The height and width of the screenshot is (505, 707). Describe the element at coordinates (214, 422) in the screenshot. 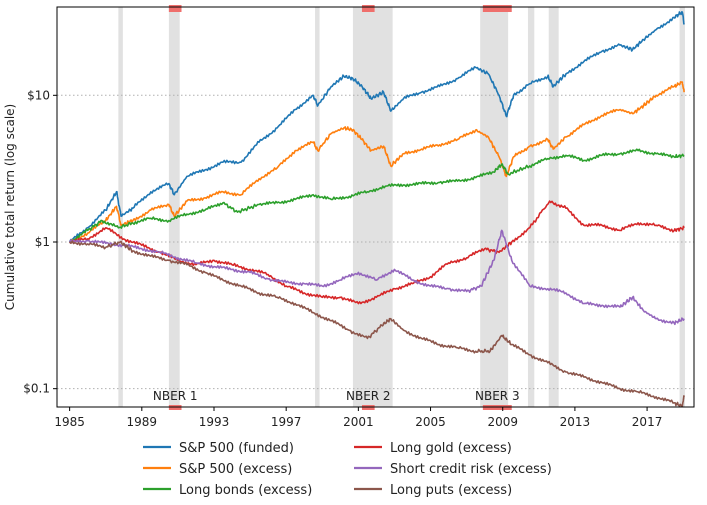

I see `x-tick-label: 1993` at that location.